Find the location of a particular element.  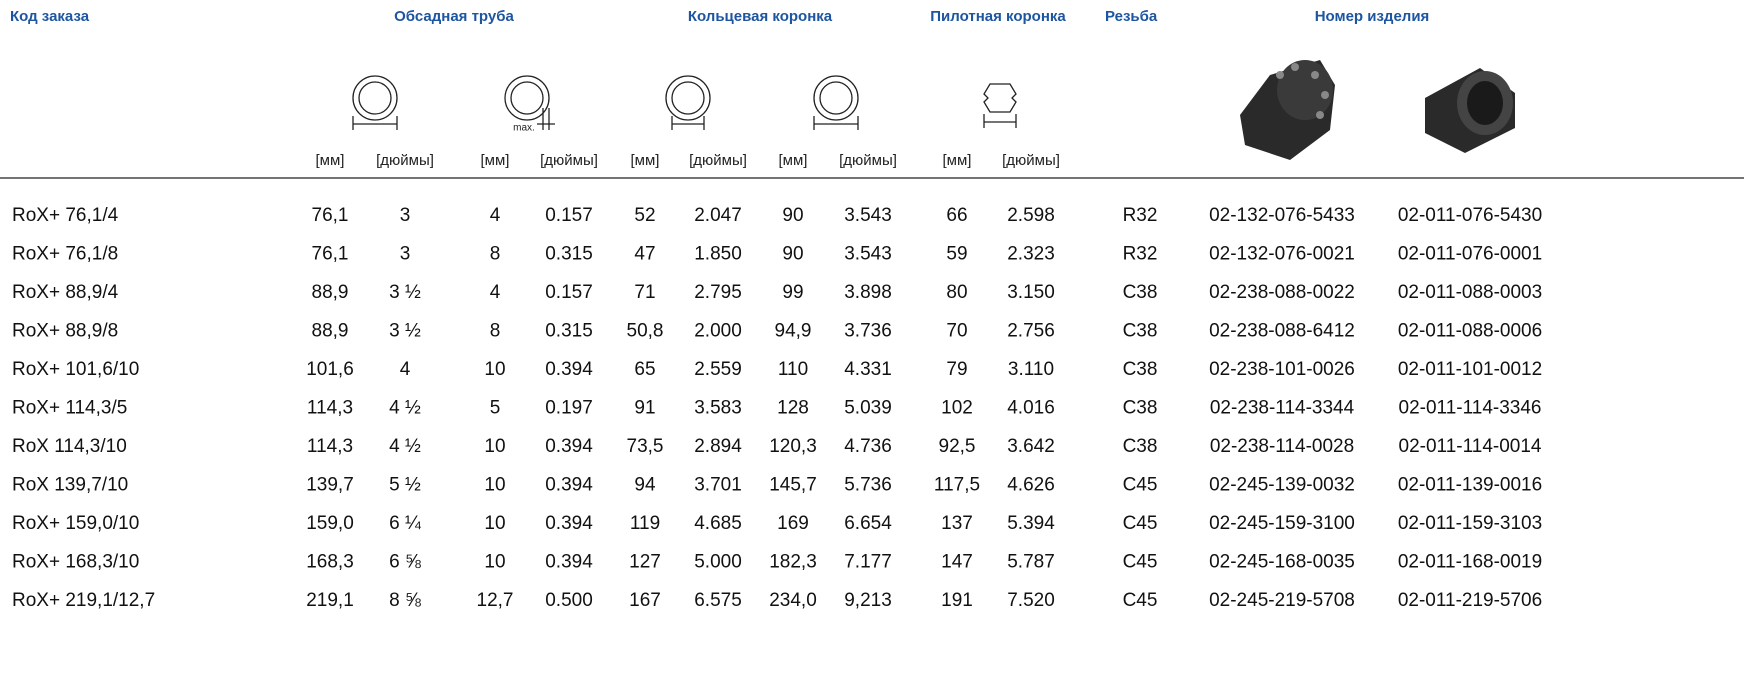

table-cell: 2.000 is located at coordinates (718, 331).